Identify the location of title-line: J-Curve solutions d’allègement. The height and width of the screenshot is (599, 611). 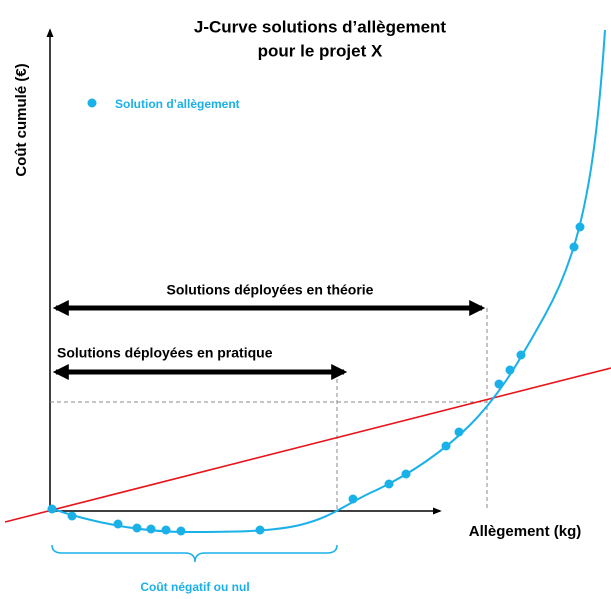
(320, 26).